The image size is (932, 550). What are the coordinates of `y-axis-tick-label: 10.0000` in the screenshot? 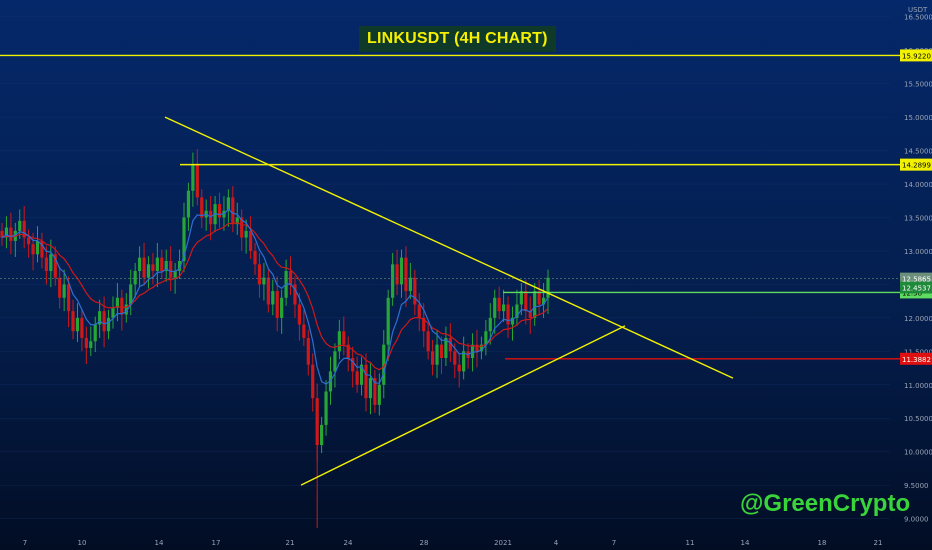 It's located at (918, 453).